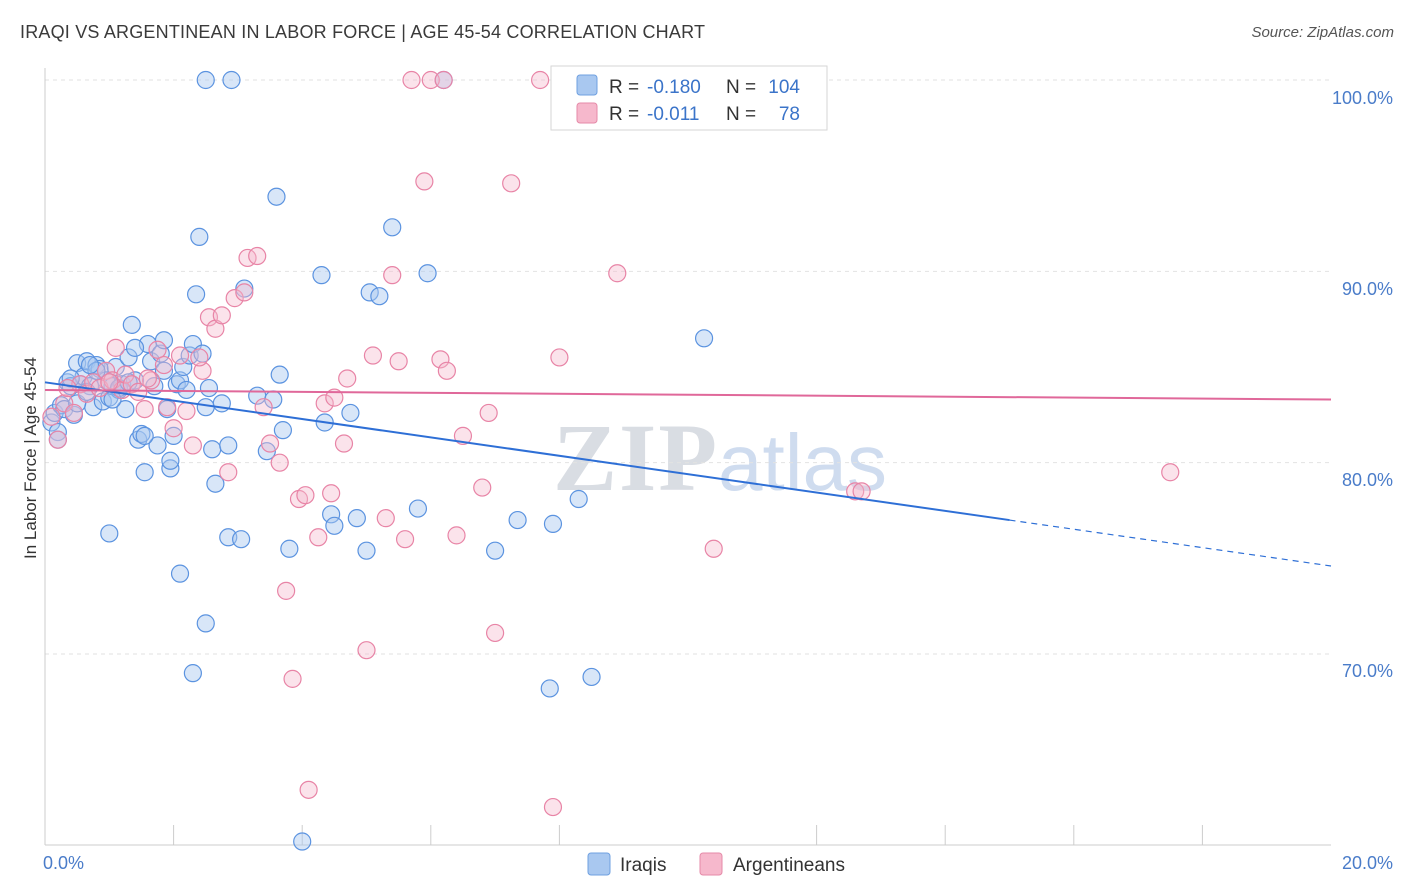 Image resolution: width=1406 pixels, height=892 pixels. What do you see at coordinates (789, 865) in the screenshot?
I see `bottom-legend-label-argentineans: Argentineans` at bounding box center [789, 865].